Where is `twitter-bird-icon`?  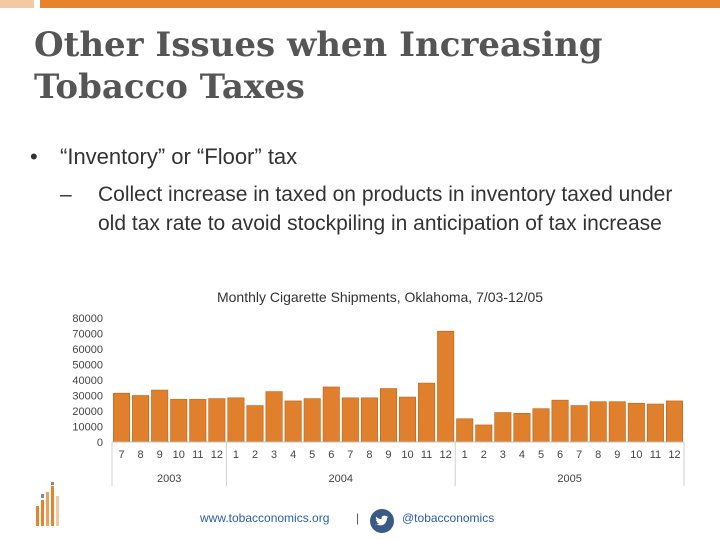
twitter-bird-icon is located at coordinates (382, 521).